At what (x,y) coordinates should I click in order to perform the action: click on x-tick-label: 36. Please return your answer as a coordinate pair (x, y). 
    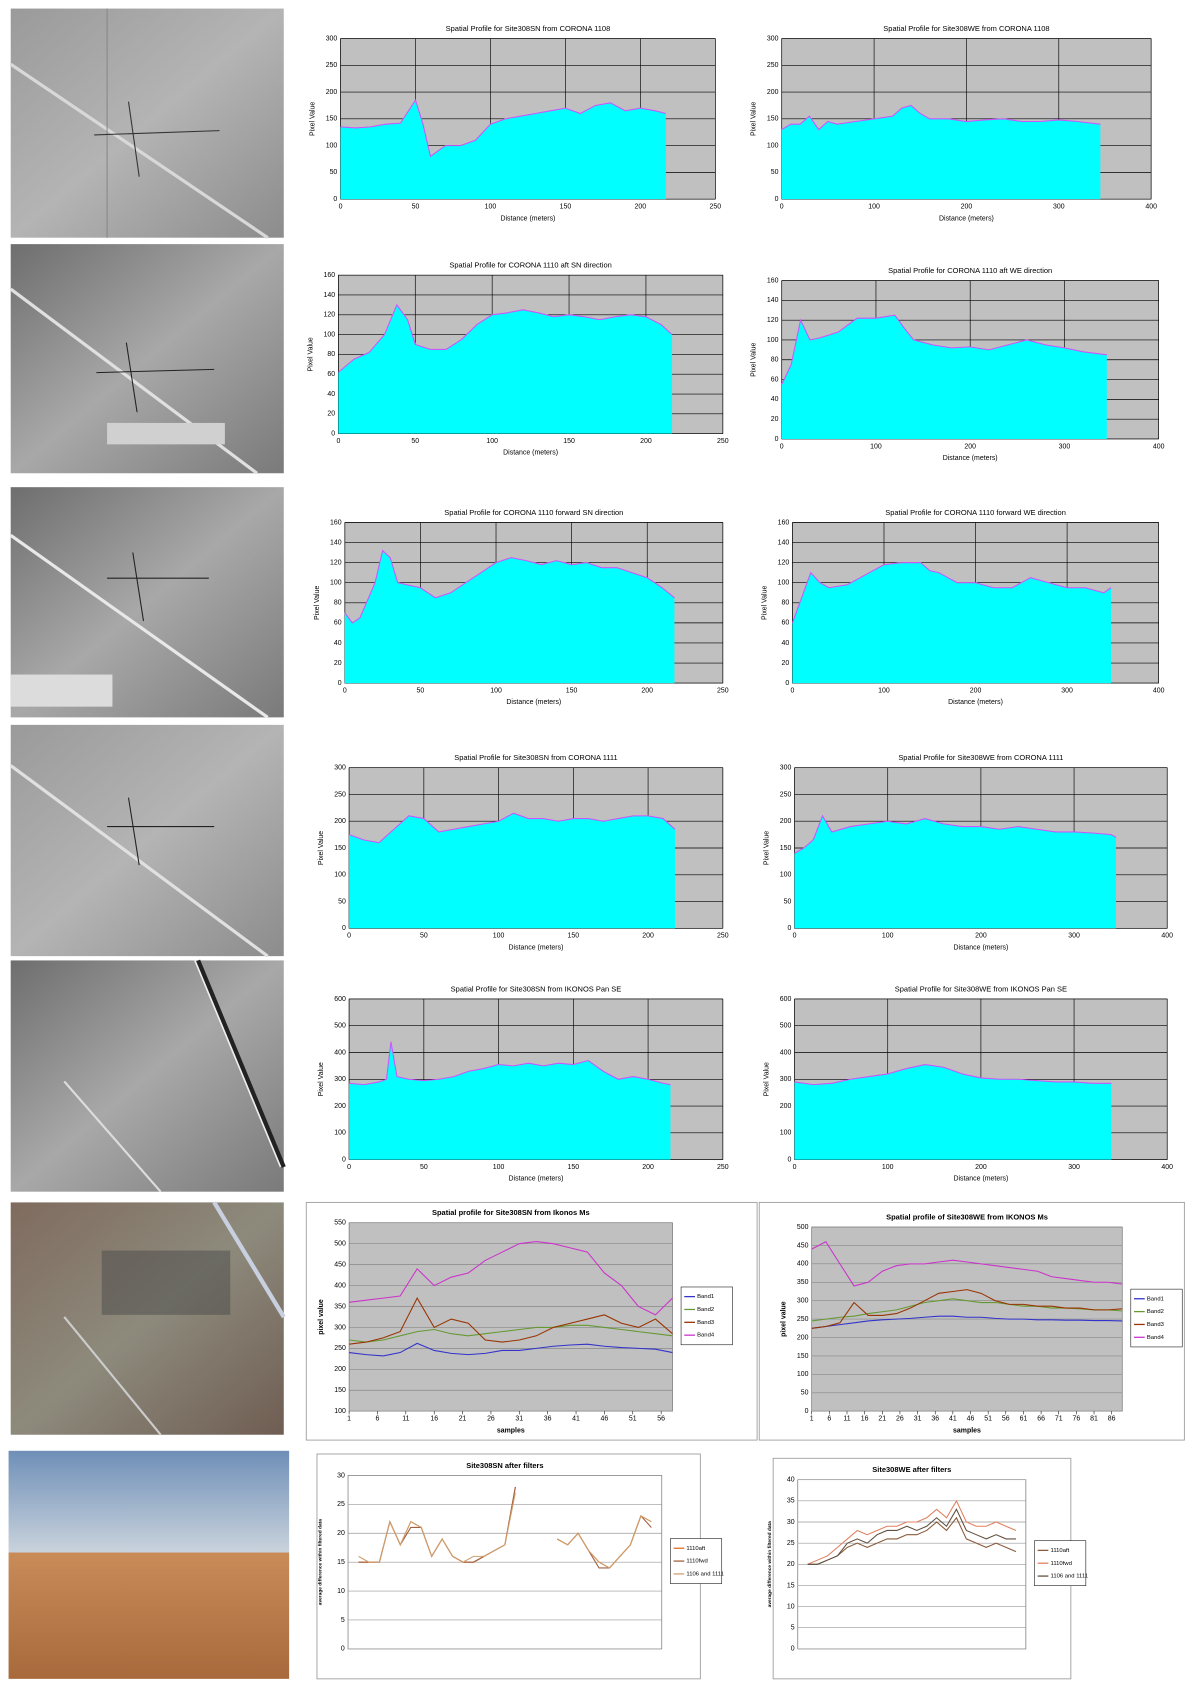
    Looking at the image, I should click on (935, 1419).